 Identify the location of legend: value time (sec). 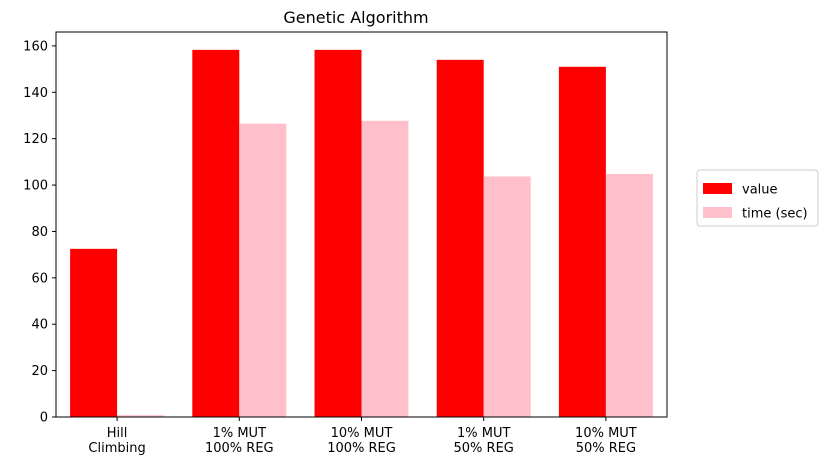
(757, 198).